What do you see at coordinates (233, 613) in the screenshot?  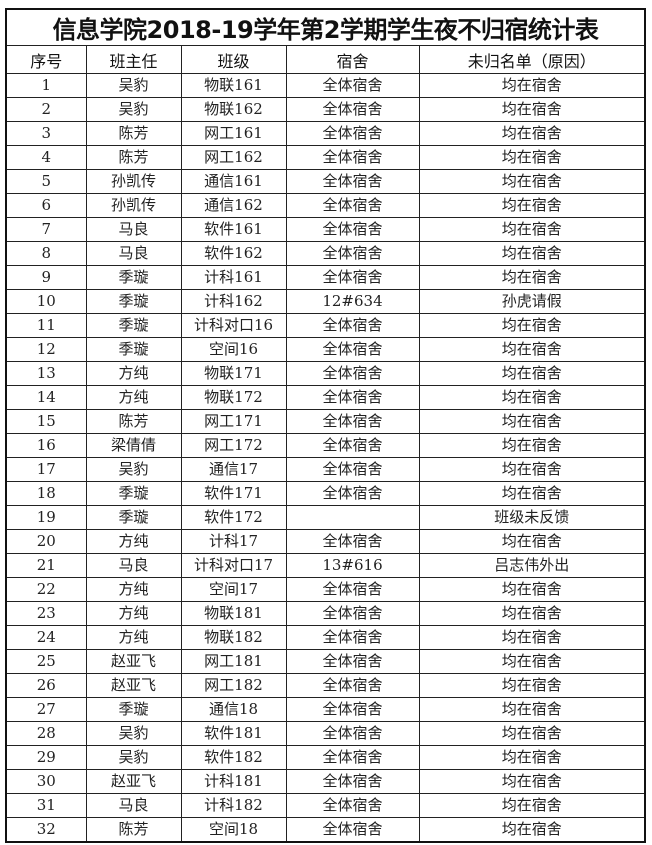 I see `cell-class-name: 物联181` at bounding box center [233, 613].